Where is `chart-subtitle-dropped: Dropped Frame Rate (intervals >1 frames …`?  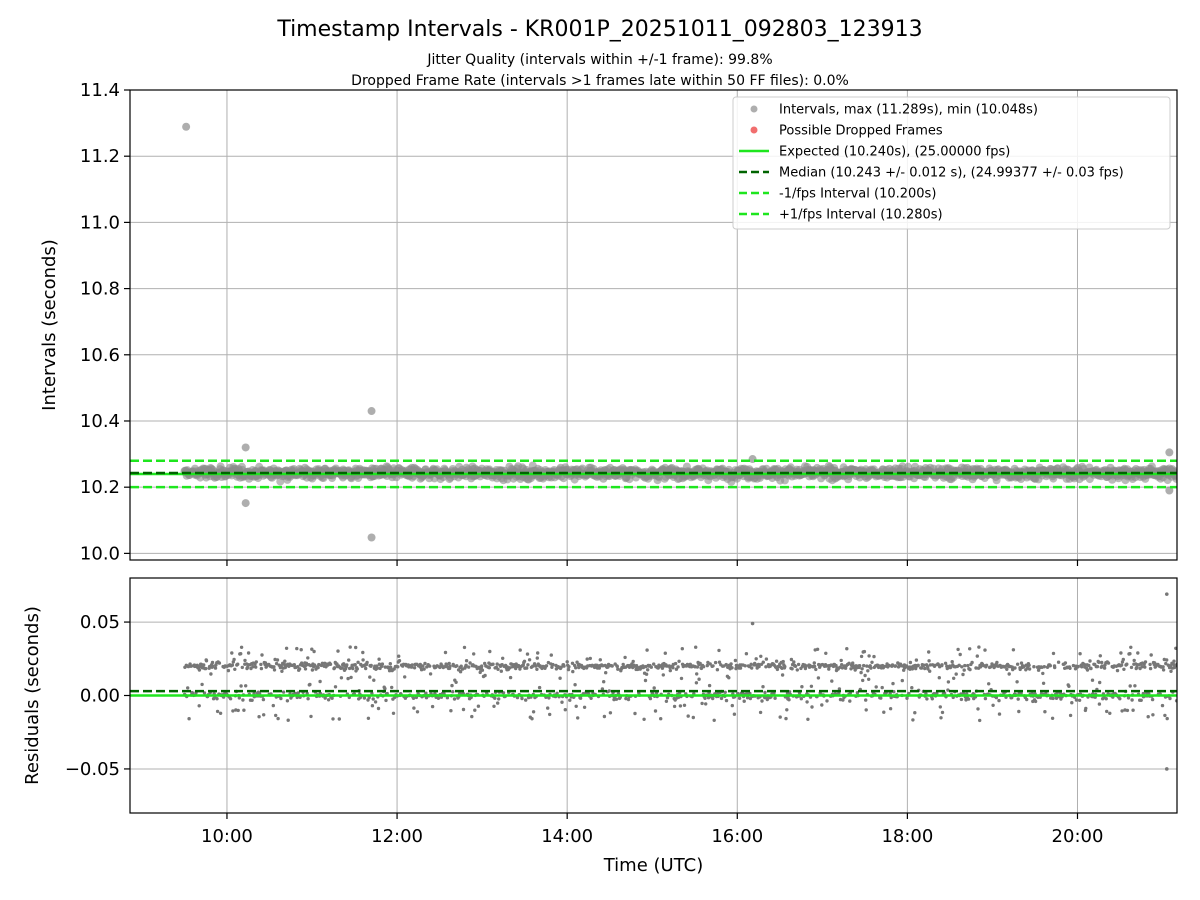
chart-subtitle-dropped: Dropped Frame Rate (intervals >1 frames … is located at coordinates (600, 81).